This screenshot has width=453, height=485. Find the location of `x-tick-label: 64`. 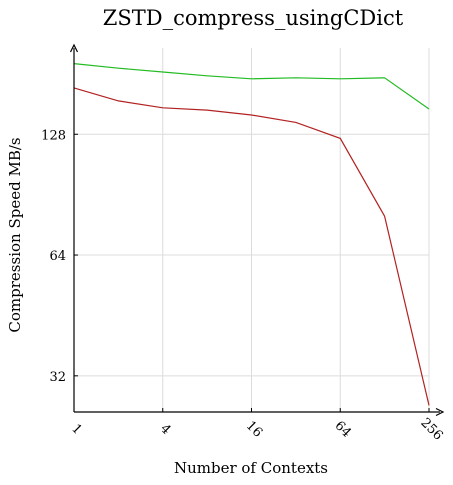

x-tick-label: 64 is located at coordinates (343, 429).